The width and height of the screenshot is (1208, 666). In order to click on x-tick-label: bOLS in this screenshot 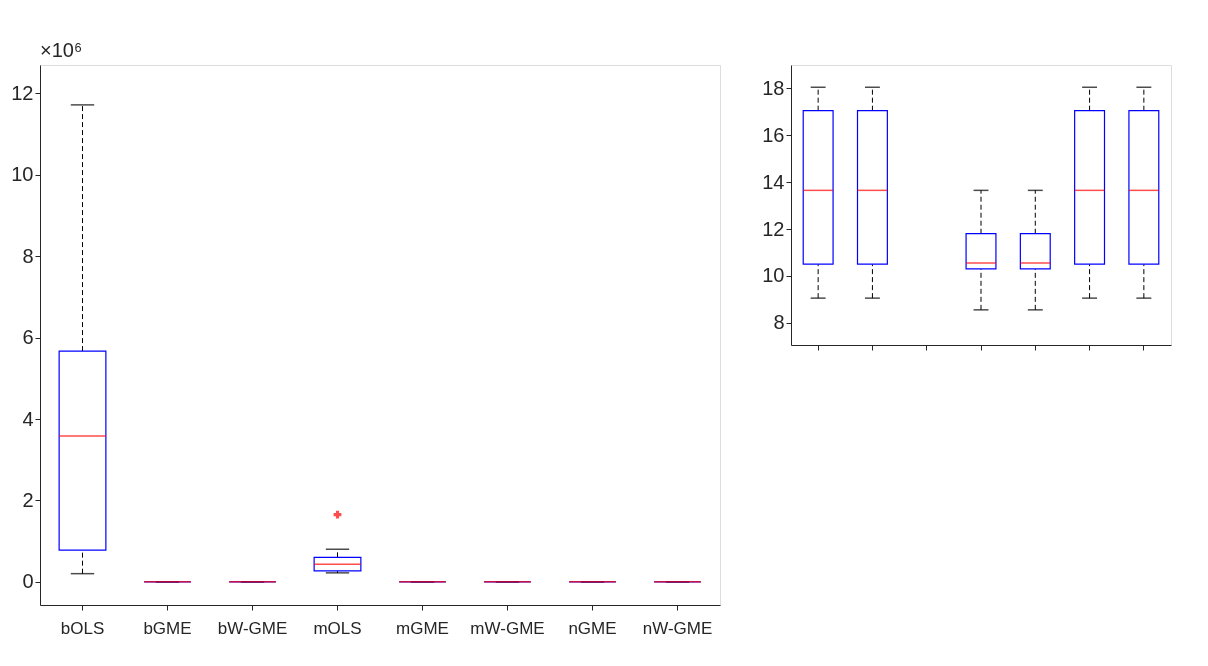, I will do `click(82, 628)`.